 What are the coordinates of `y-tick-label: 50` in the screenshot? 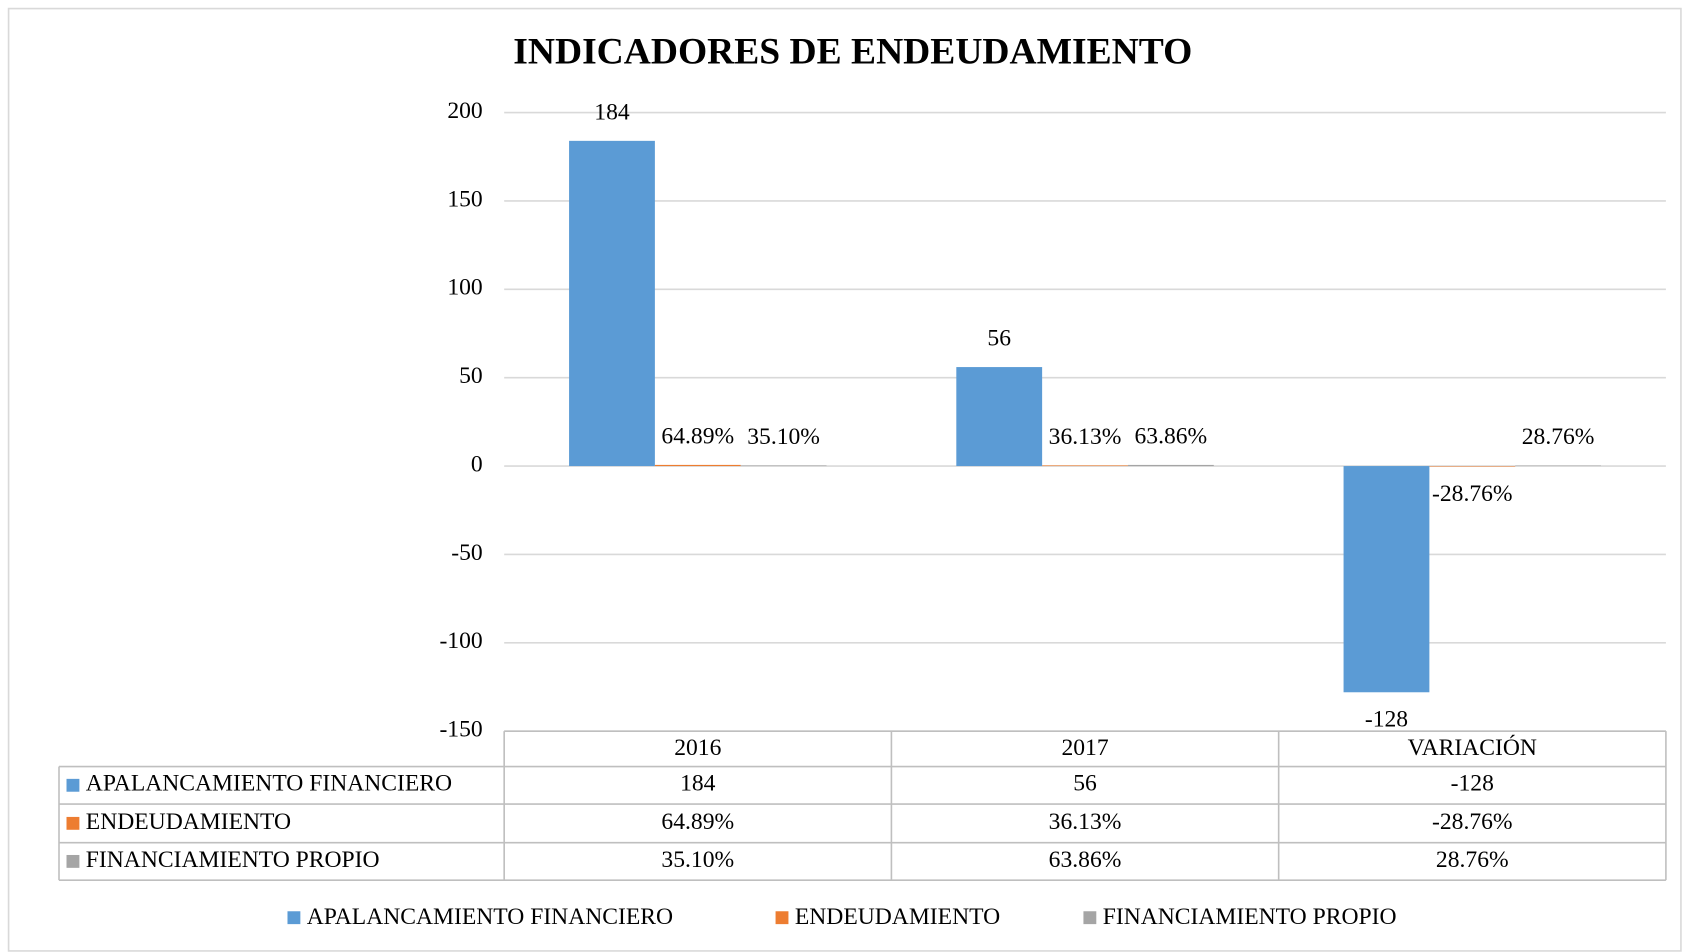 It's located at (471, 376).